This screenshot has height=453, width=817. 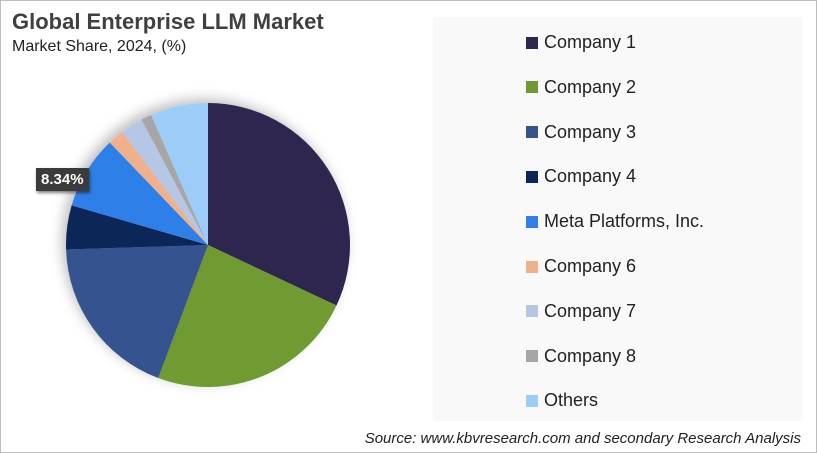 I want to click on legend-item: Others, so click(x=562, y=400).